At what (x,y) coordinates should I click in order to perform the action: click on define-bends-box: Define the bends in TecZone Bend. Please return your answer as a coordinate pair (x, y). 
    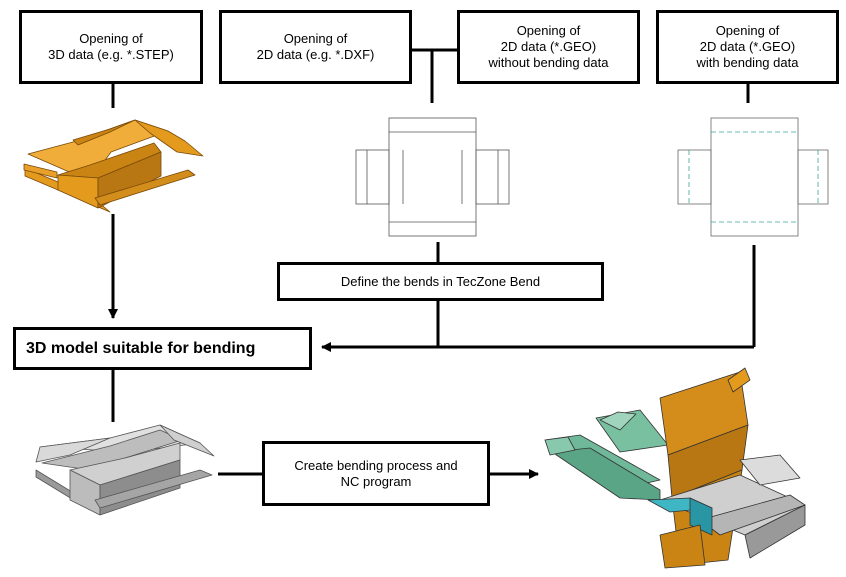
    Looking at the image, I should click on (440, 281).